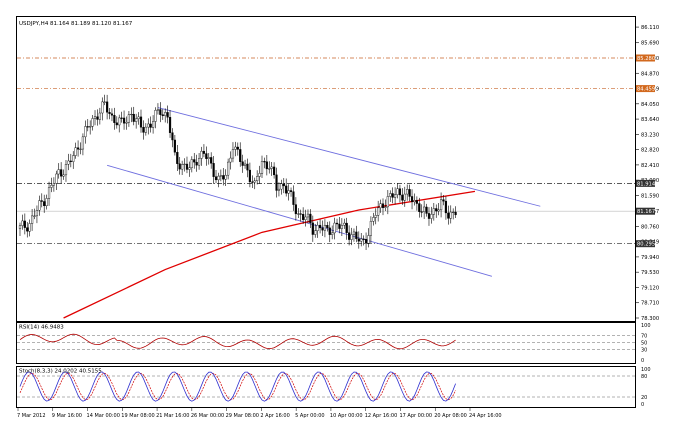  What do you see at coordinates (60, 372) in the screenshot?
I see `stoch-label: Stoch(8,3,3) 24.0202 40.5155` at bounding box center [60, 372].